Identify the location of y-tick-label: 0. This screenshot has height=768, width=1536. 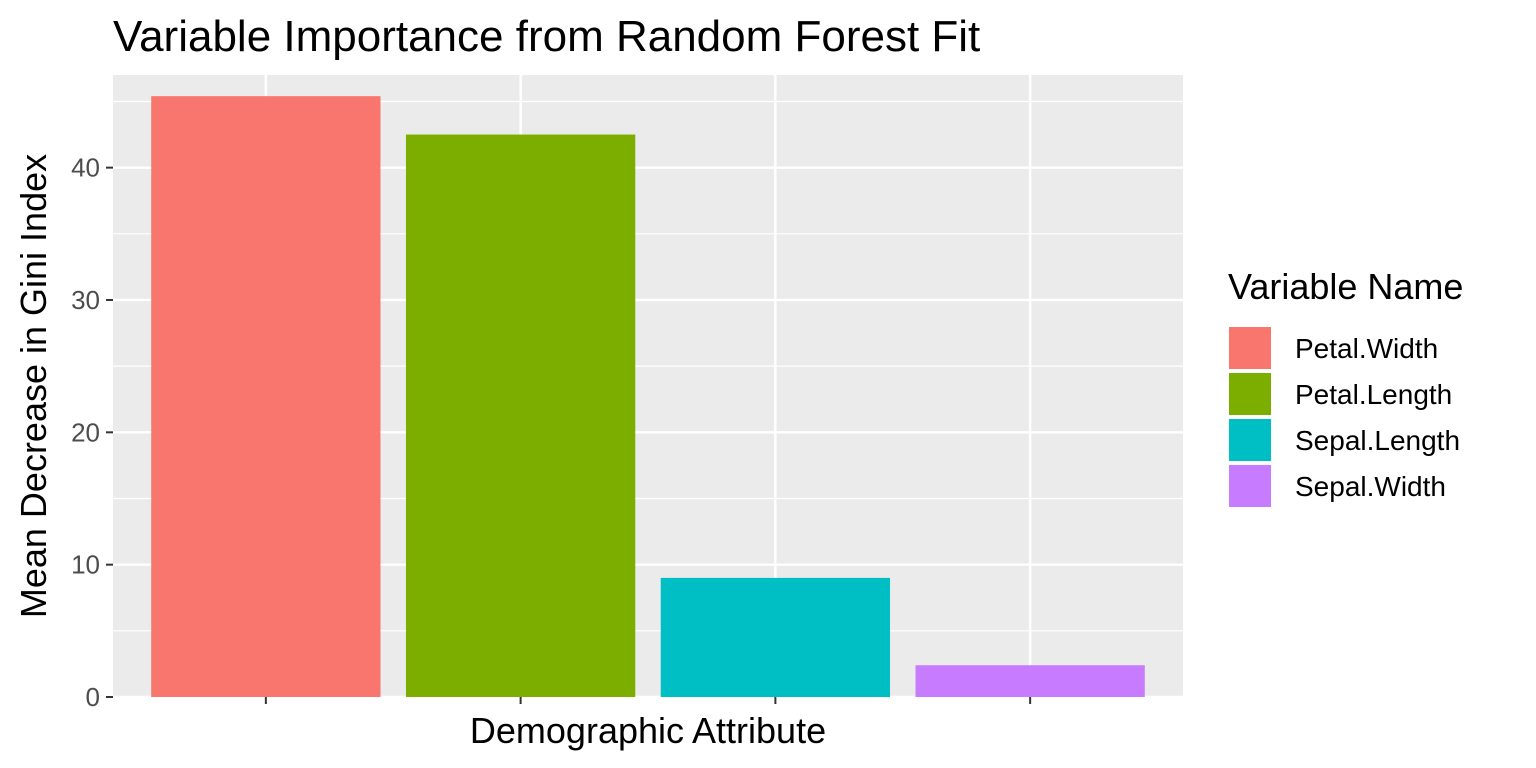
(93, 697).